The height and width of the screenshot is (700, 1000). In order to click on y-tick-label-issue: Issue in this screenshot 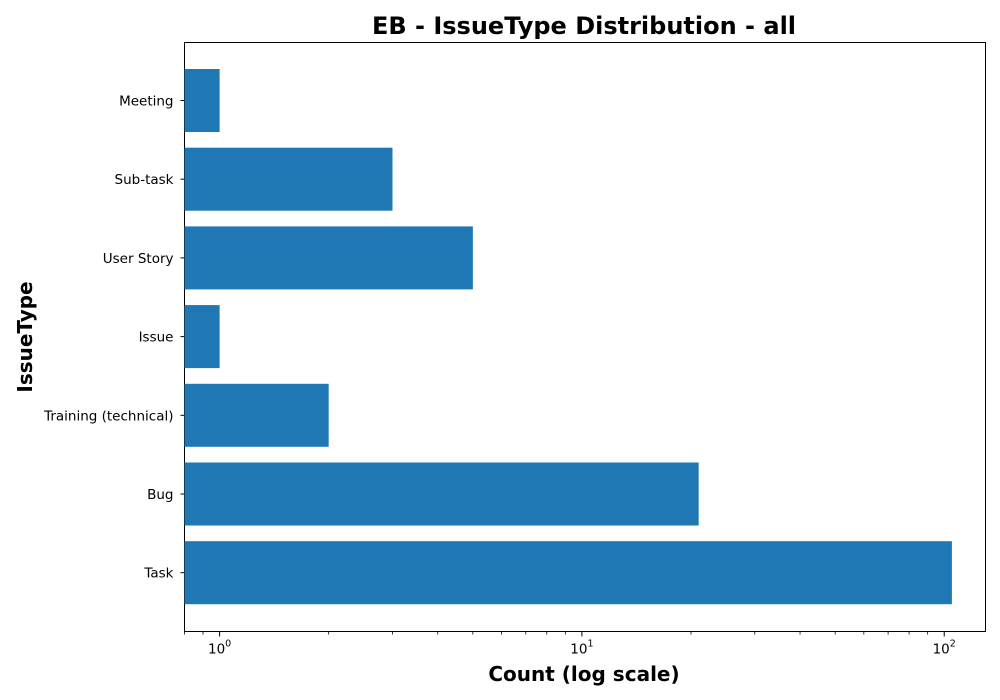, I will do `click(156, 338)`.